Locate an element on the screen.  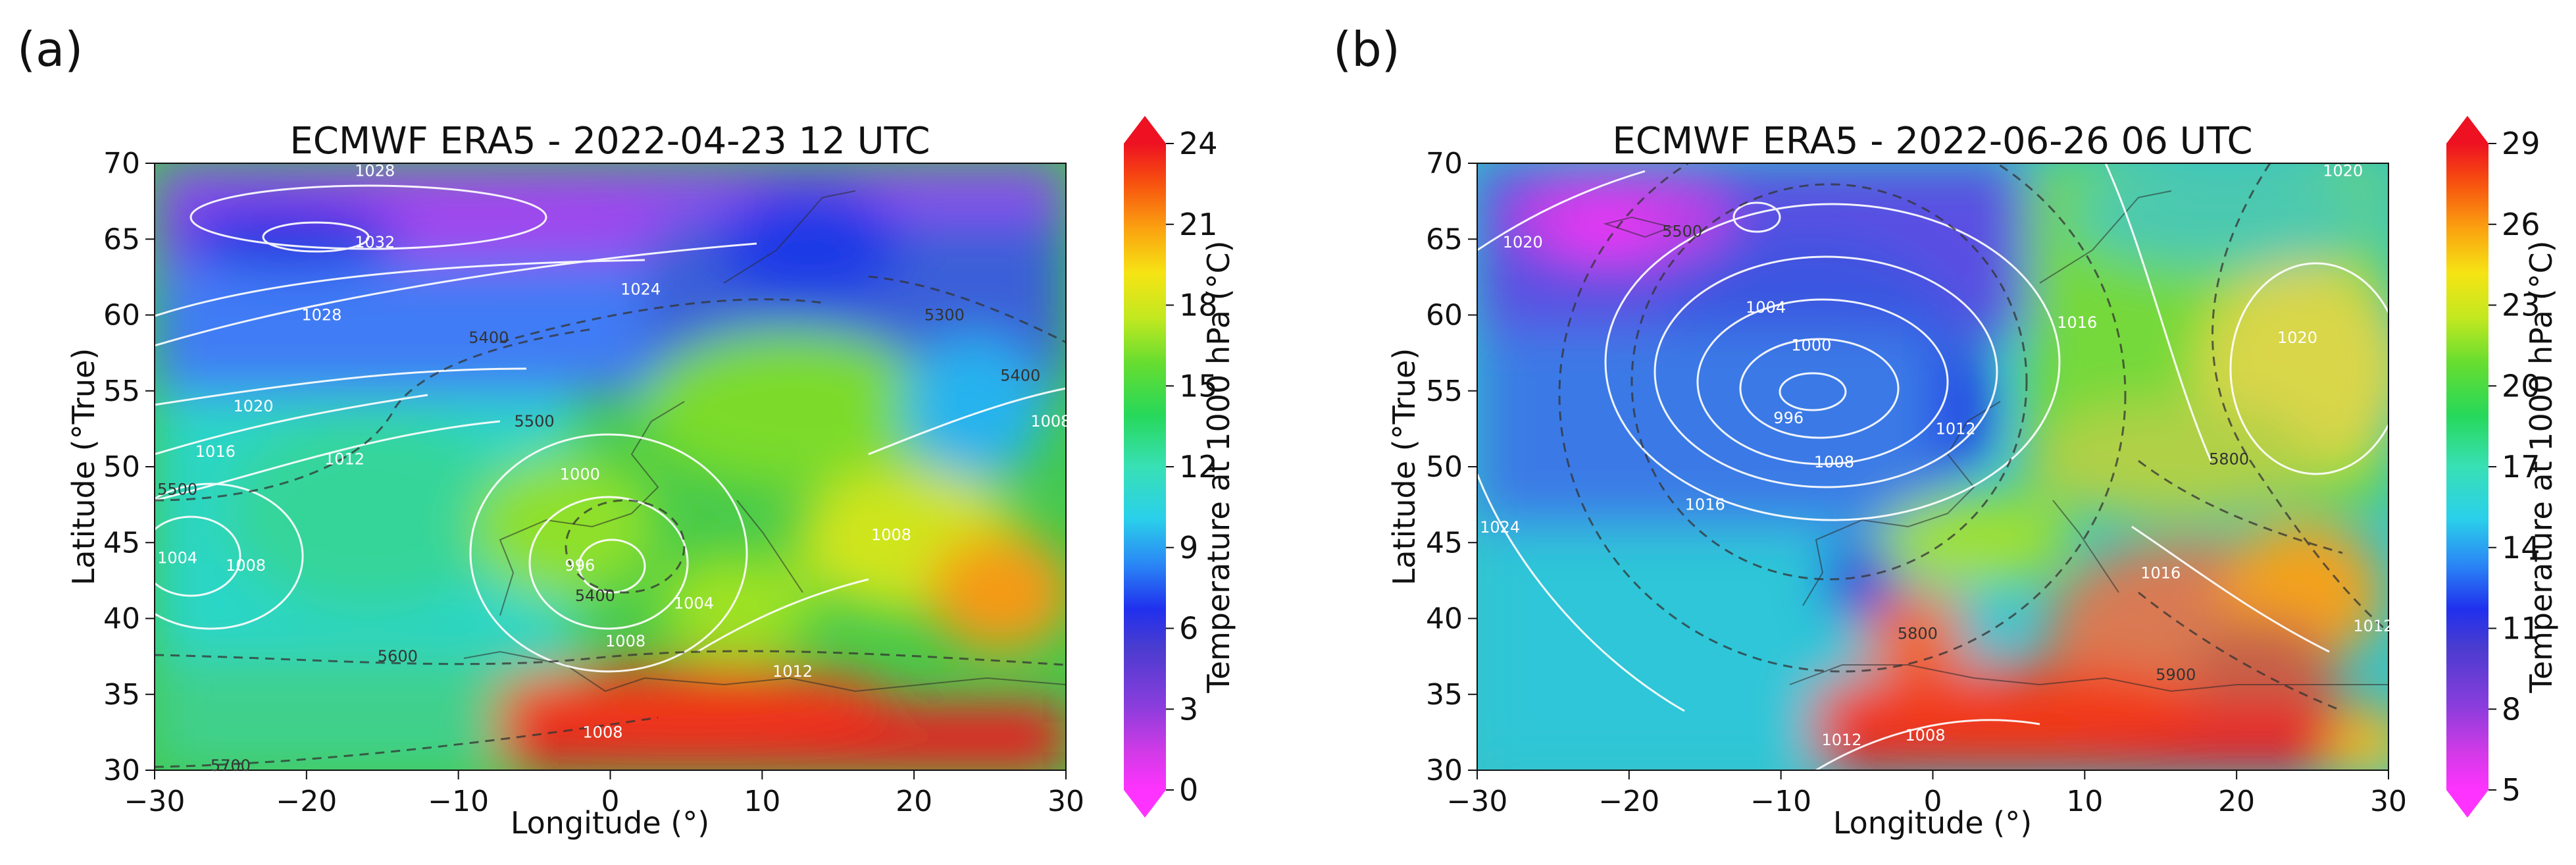
colorbar-tick-label-a: 24 is located at coordinates (1198, 143).